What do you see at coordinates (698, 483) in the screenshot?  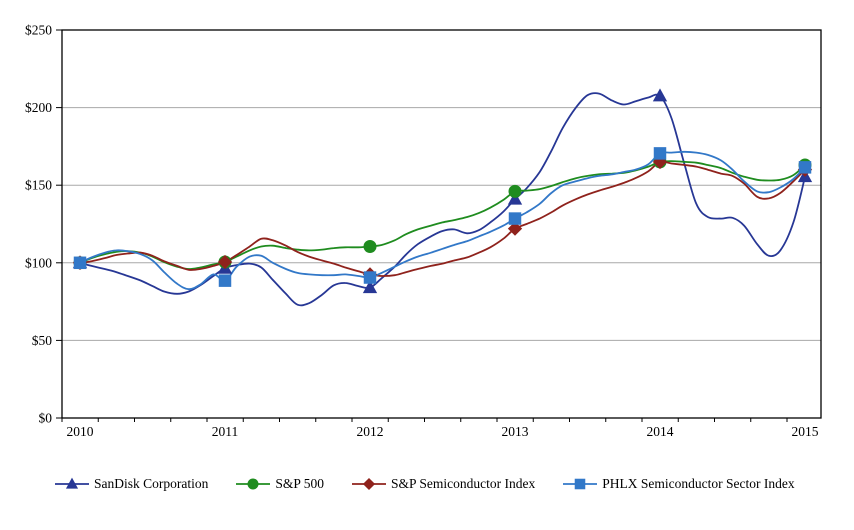 I see `legend-label-phlx: PHLX Semiconductor Sector Index` at bounding box center [698, 483].